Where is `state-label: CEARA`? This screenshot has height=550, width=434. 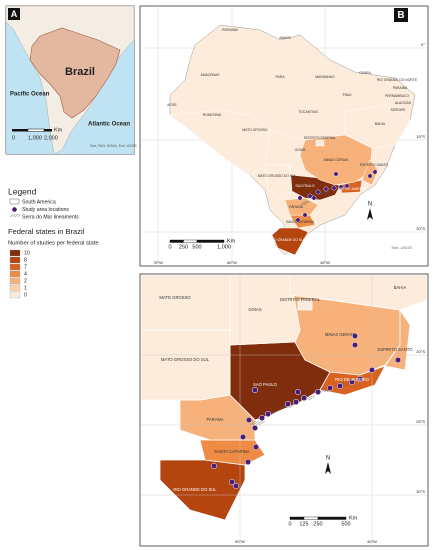 state-label: CEARA is located at coordinates (365, 73).